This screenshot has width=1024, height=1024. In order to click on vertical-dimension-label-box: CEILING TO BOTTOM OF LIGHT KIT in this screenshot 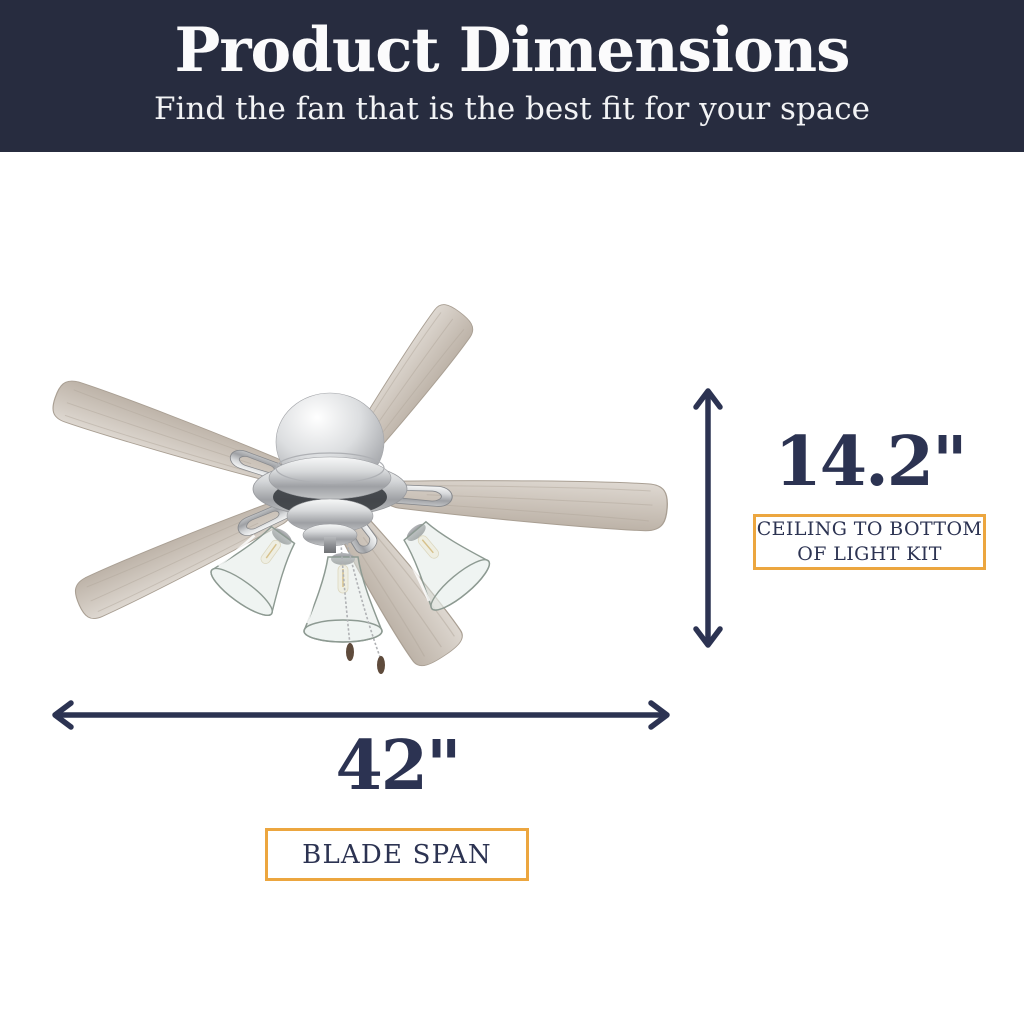, I will do `click(869, 542)`.